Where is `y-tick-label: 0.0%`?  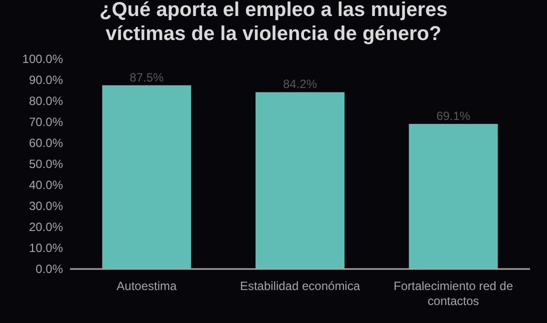
y-tick-label: 0.0% is located at coordinates (50, 269).